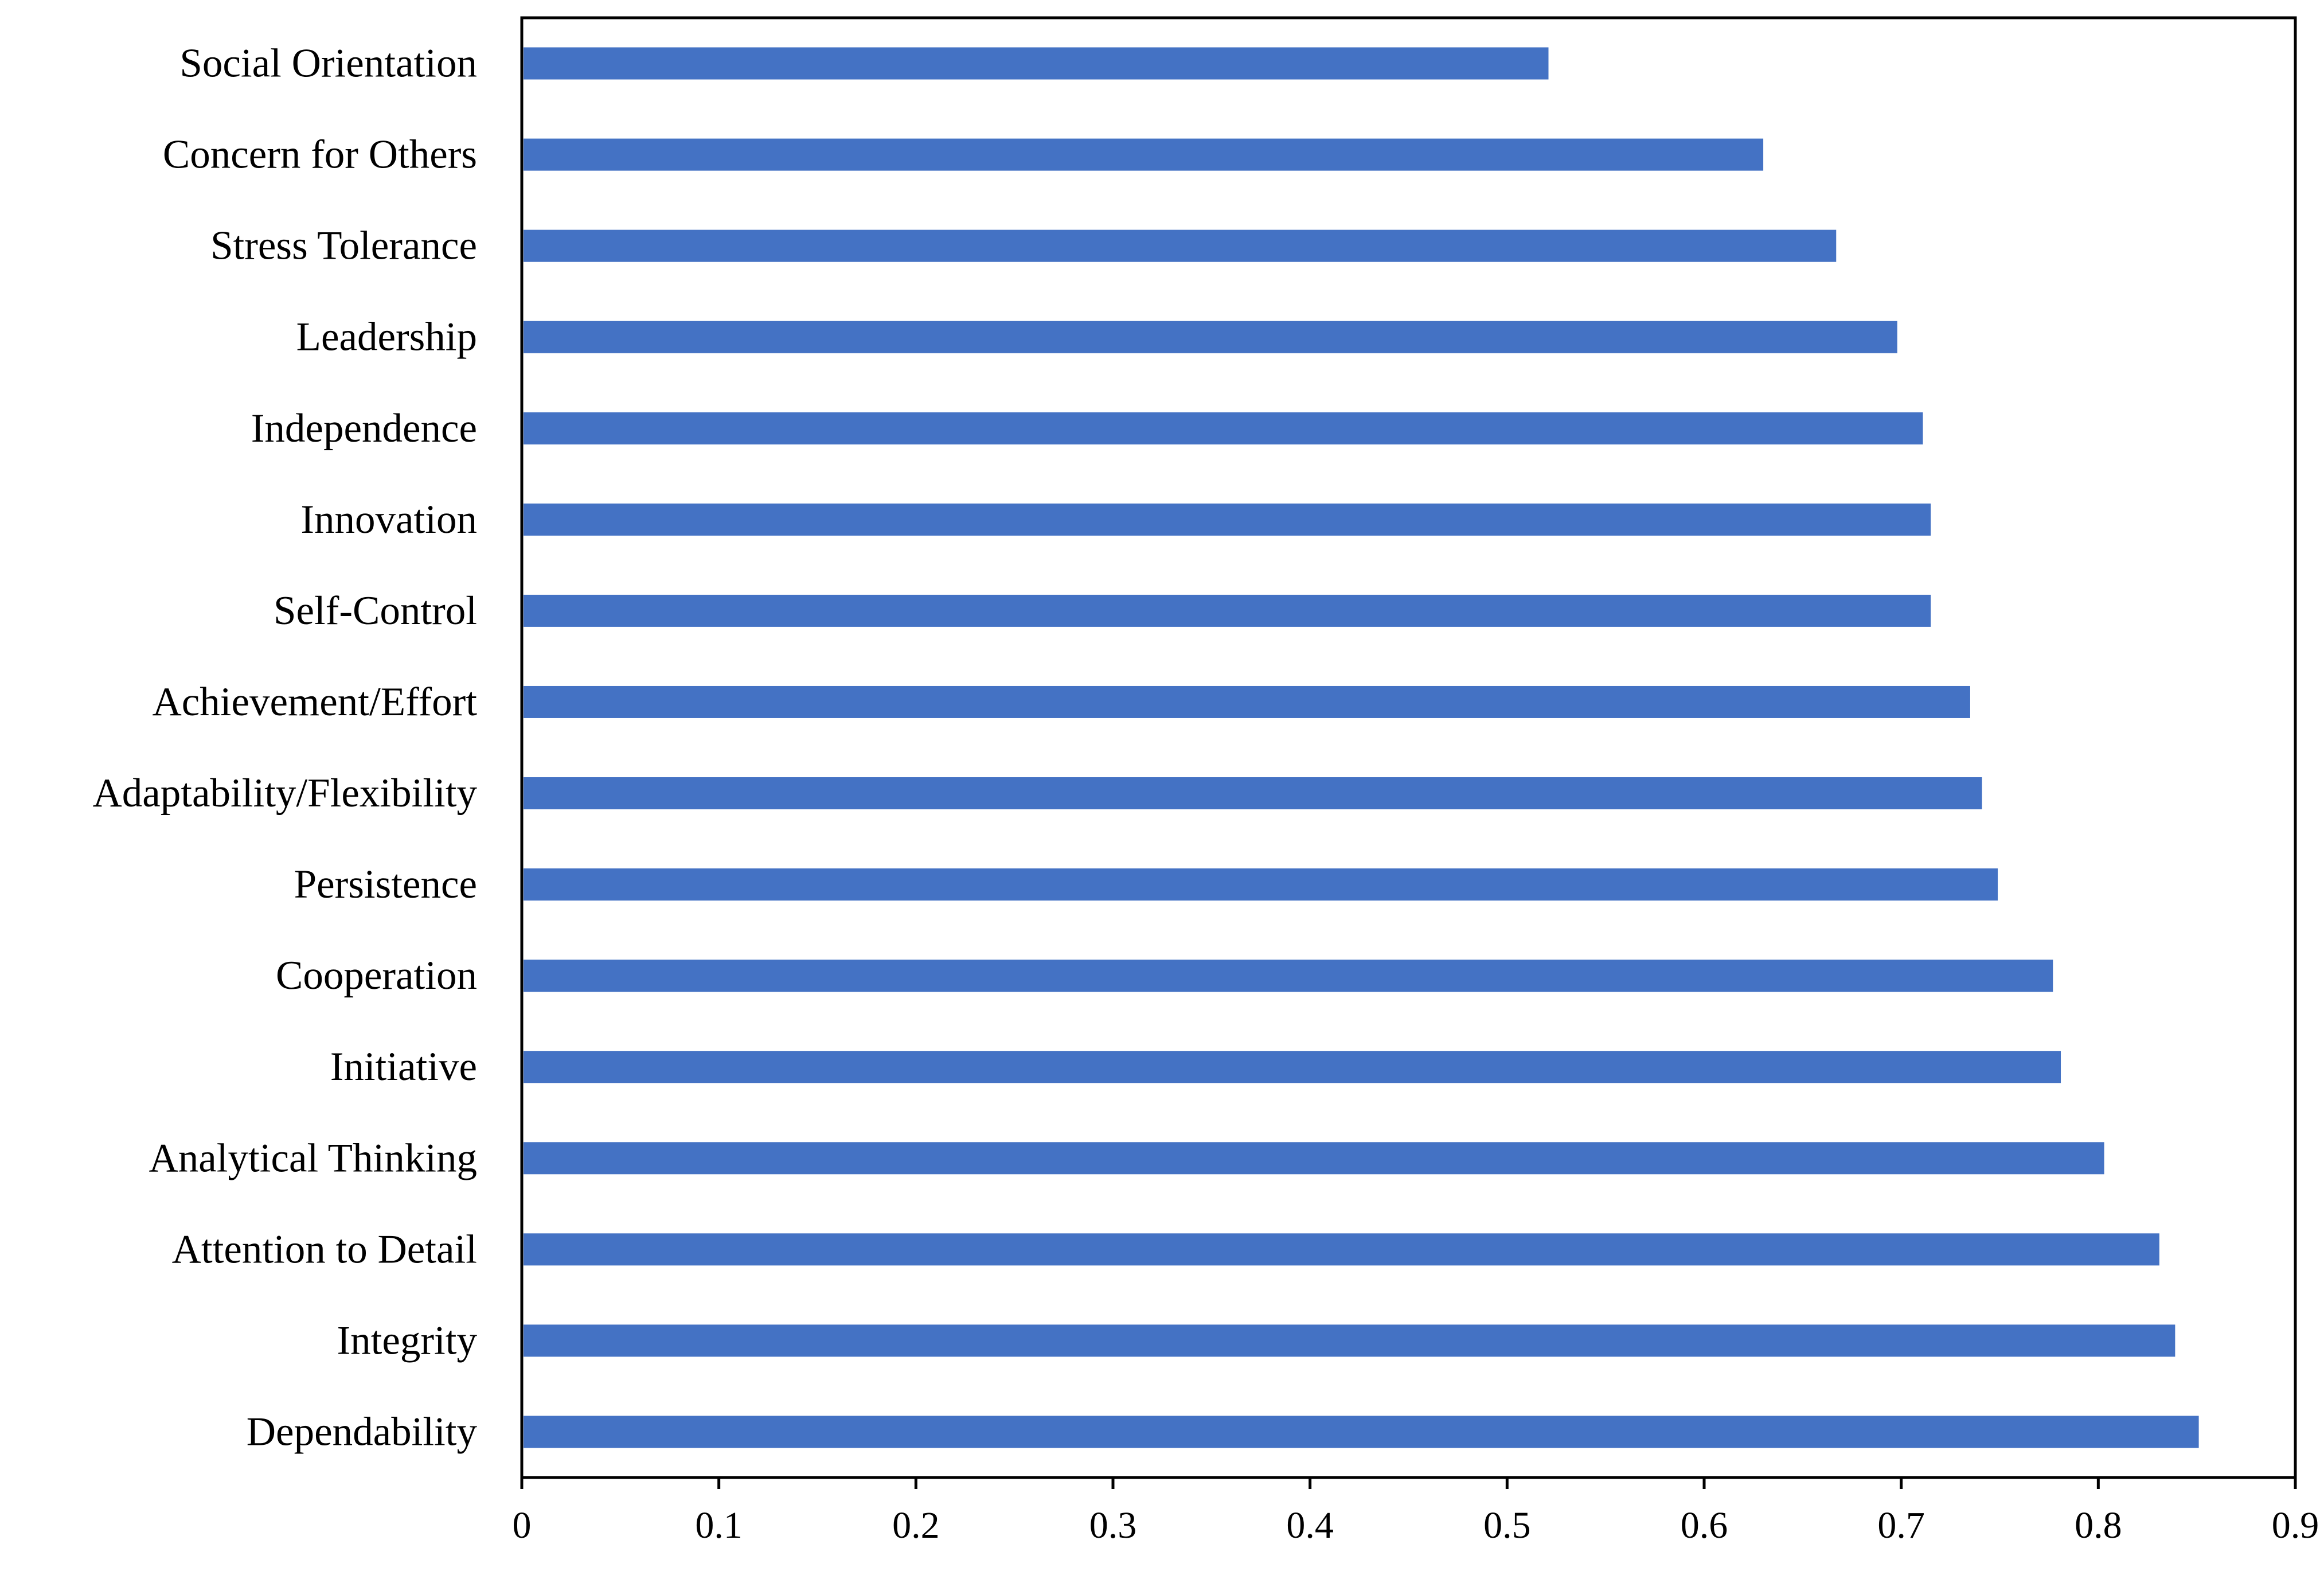 The height and width of the screenshot is (1571, 2324). What do you see at coordinates (364, 428) in the screenshot?
I see `category-label: Independence` at bounding box center [364, 428].